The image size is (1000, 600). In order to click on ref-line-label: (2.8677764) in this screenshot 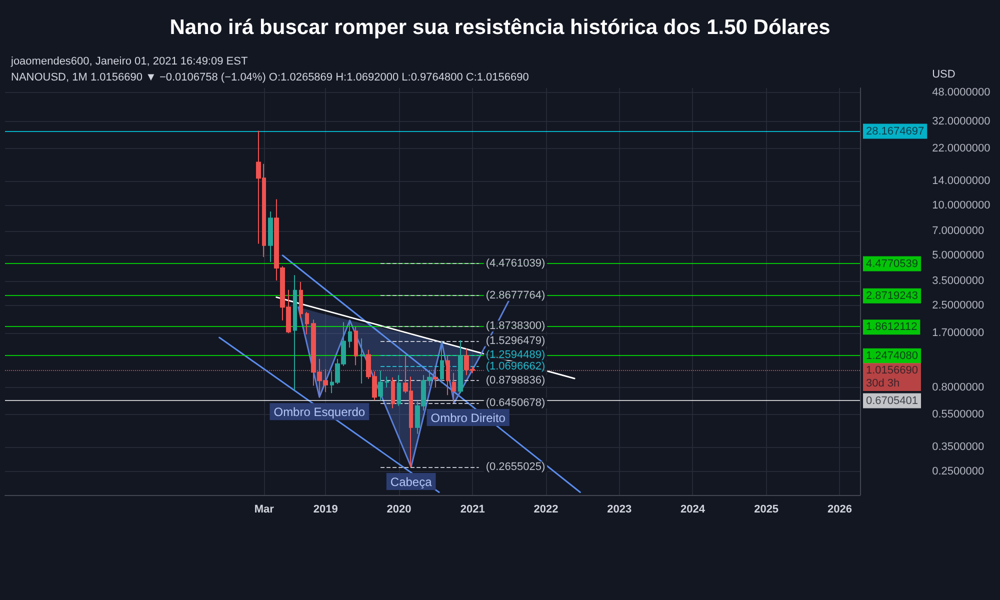, I will do `click(516, 295)`.